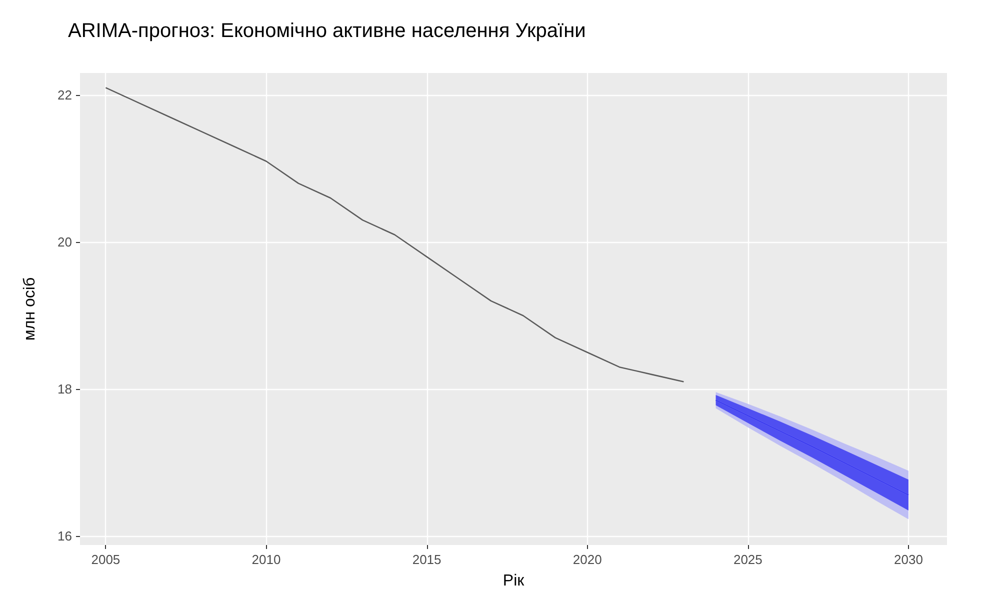  I want to click on y-tick-label: 16, so click(65, 536).